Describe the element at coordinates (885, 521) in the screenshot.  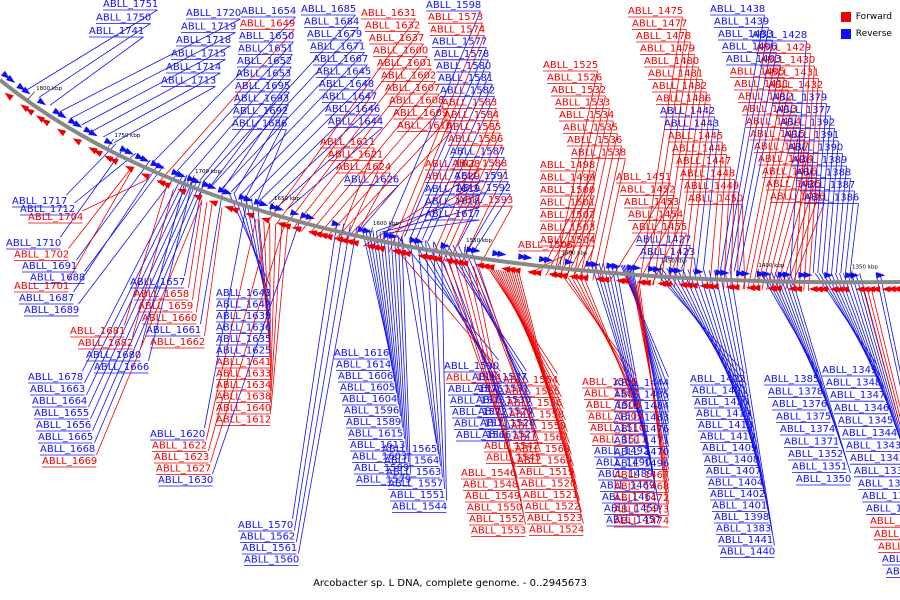
I see `gene-label: ABLL_1382` at that location.